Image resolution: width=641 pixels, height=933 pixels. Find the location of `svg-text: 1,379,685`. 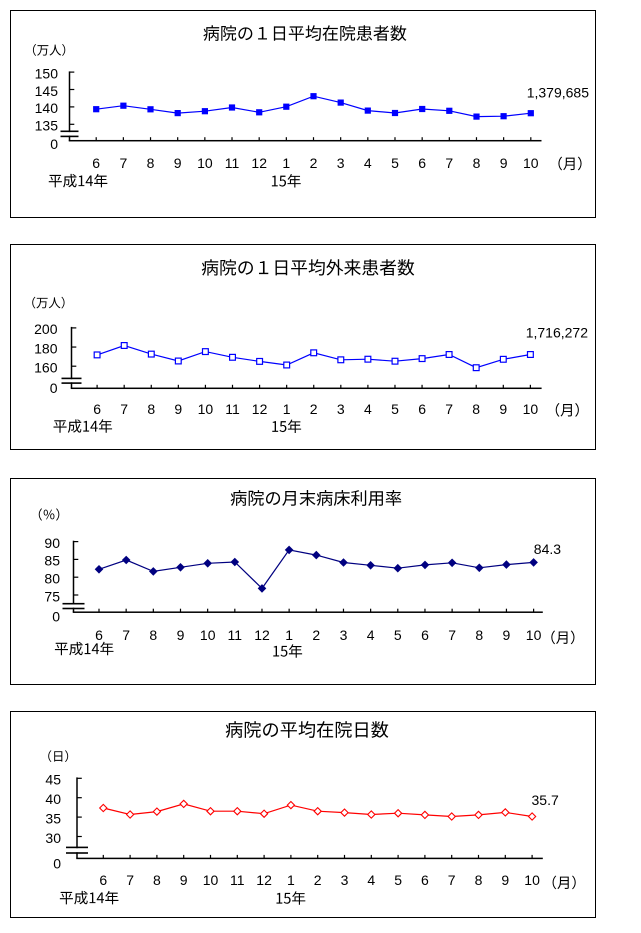

svg-text: 1,379,685 is located at coordinates (558, 93).